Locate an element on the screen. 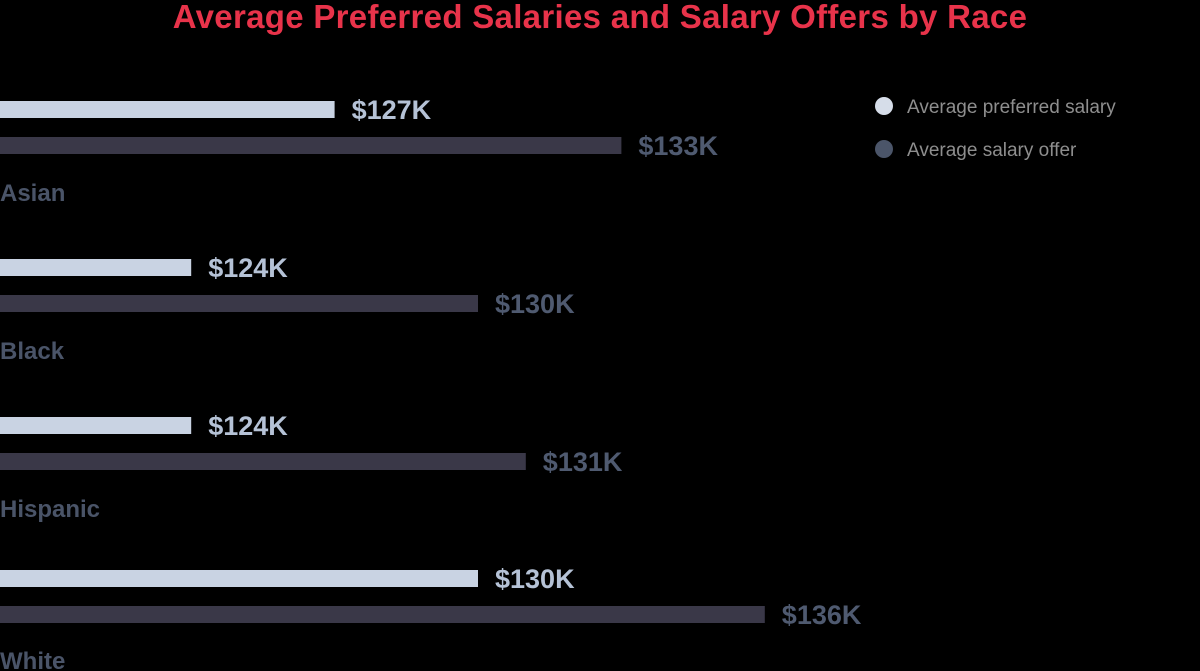  bar-asian-preferred is located at coordinates (167, 109).